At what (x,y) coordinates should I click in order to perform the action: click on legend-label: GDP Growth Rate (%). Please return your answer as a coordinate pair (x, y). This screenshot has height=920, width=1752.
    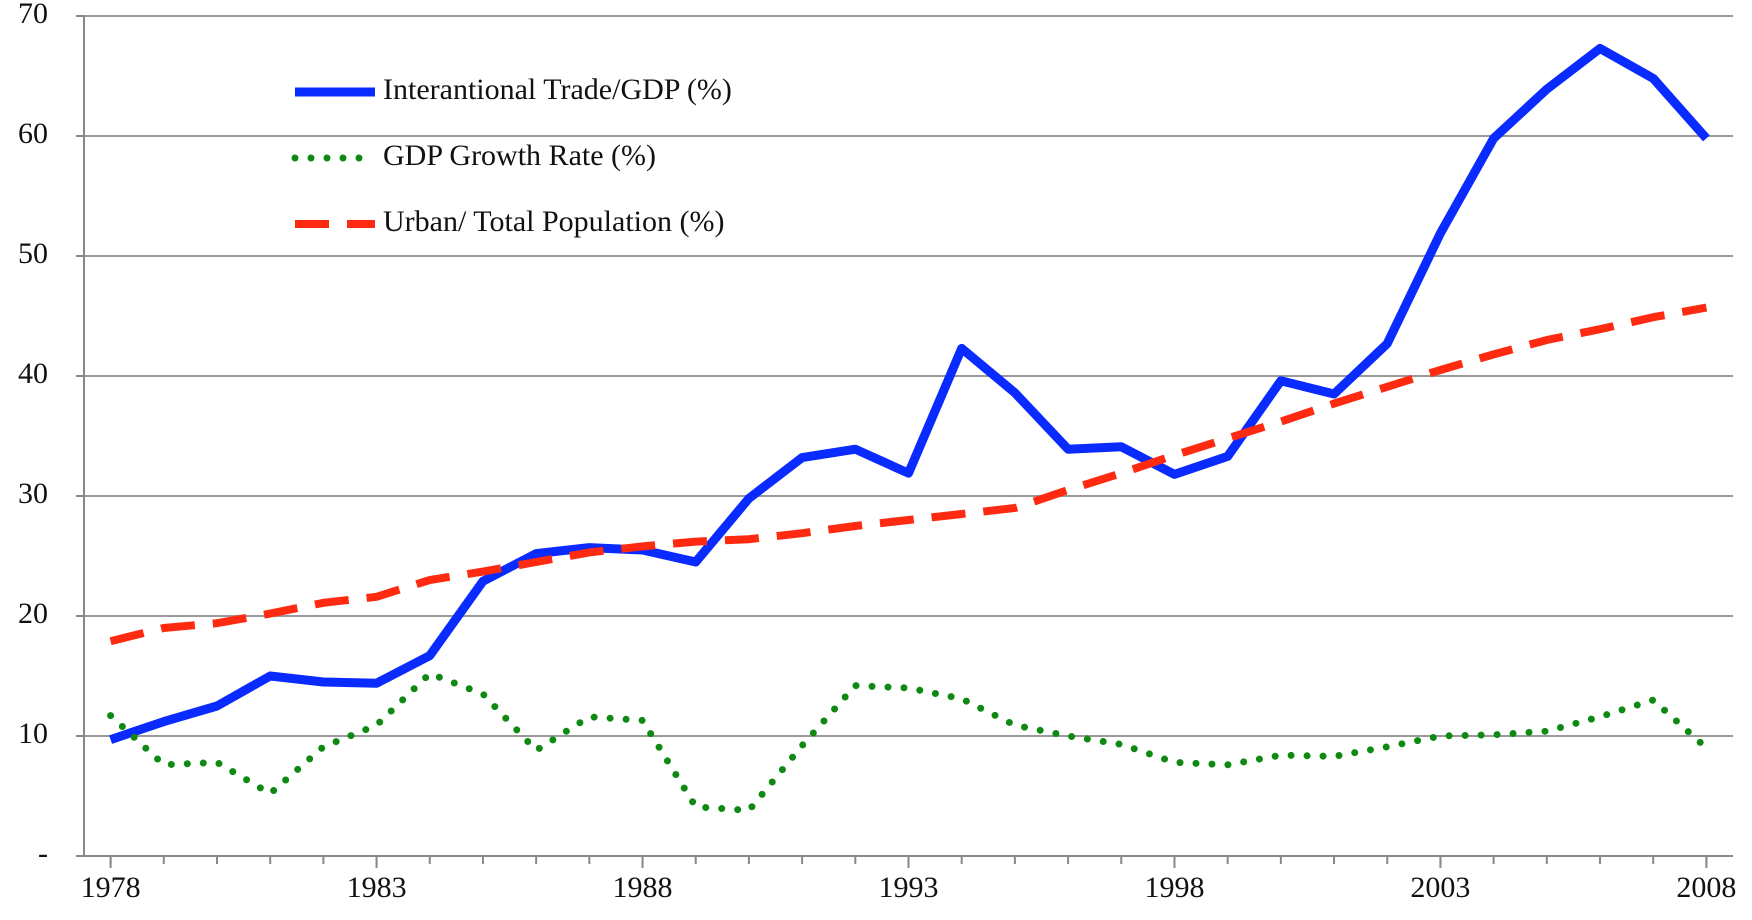
    Looking at the image, I should click on (519, 155).